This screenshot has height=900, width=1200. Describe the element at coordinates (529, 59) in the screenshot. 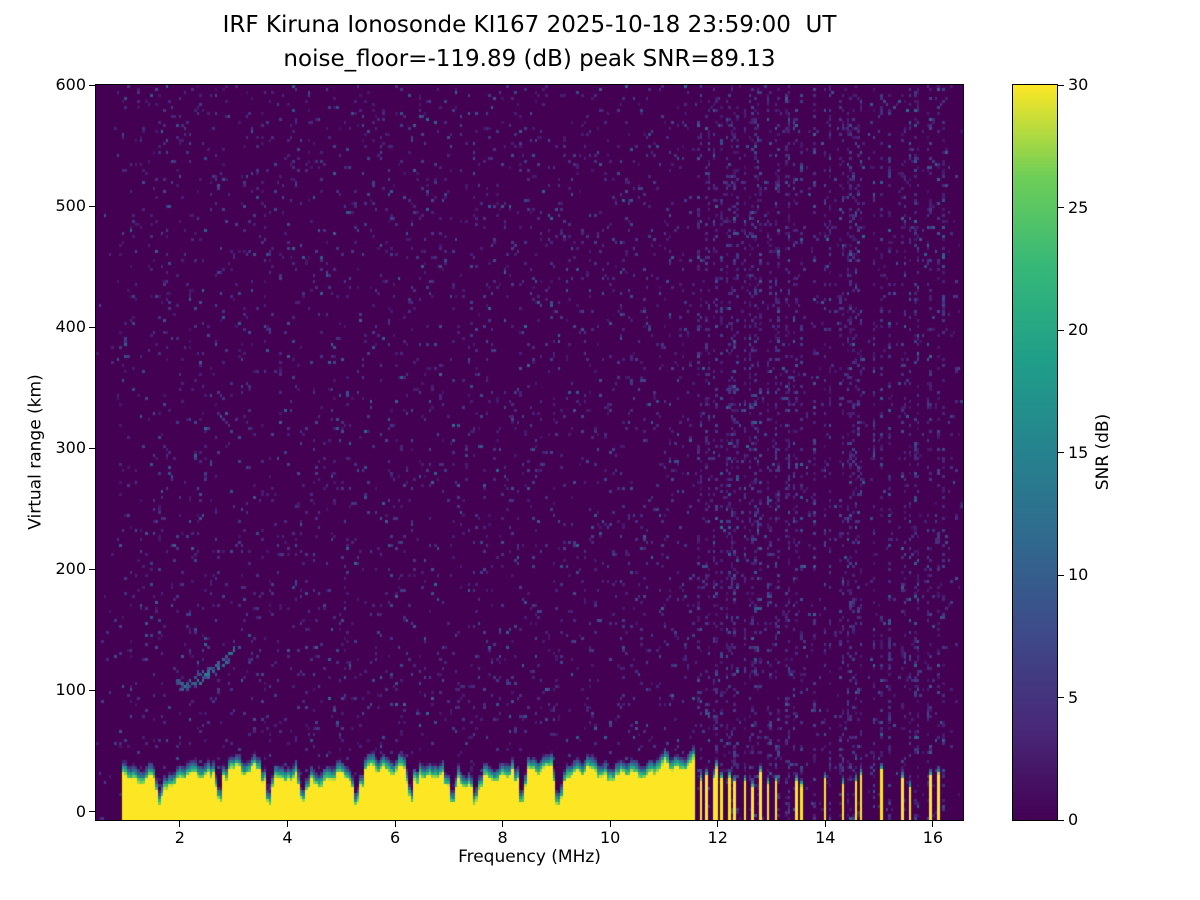

I see `chart-title-line2: noise_floor=-119.89 (dB) peak SNR=89.13` at that location.